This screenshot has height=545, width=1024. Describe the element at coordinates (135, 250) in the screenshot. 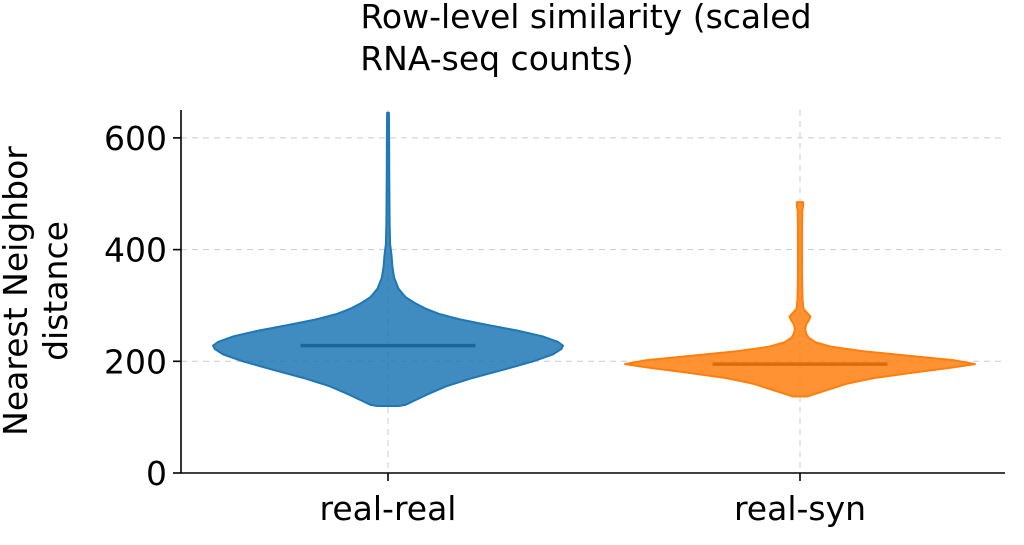

I see `y-tick-label: 400` at that location.